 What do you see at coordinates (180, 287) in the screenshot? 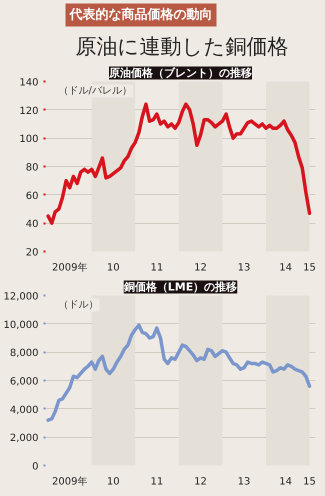
I see `chart-title: 銅価格（LME）の推移` at bounding box center [180, 287].